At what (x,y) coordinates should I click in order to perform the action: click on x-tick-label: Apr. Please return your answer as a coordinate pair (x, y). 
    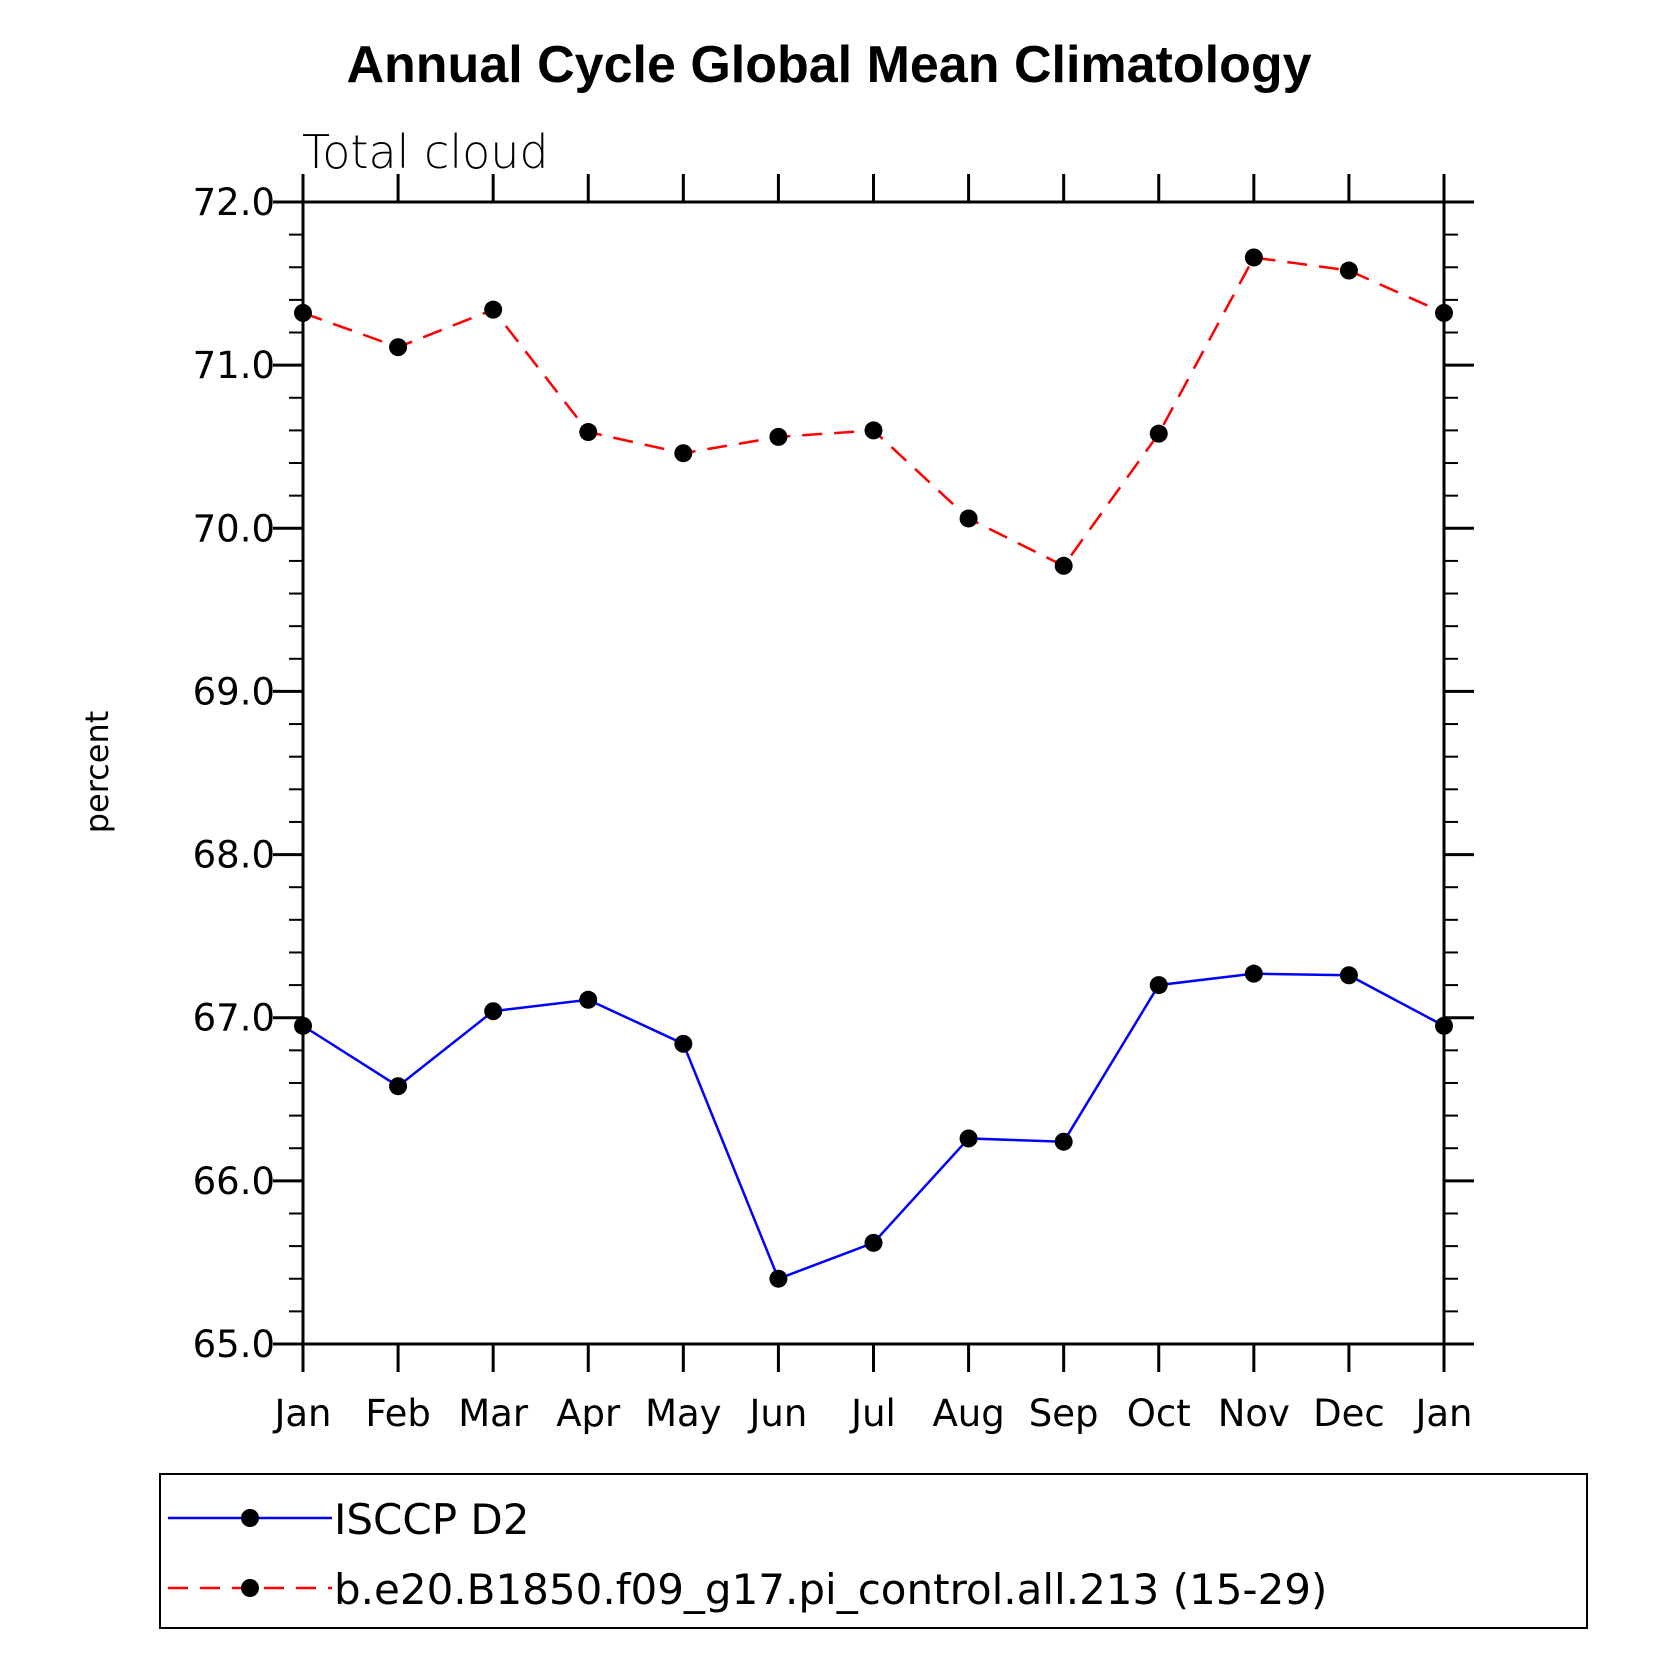
    Looking at the image, I should click on (588, 1413).